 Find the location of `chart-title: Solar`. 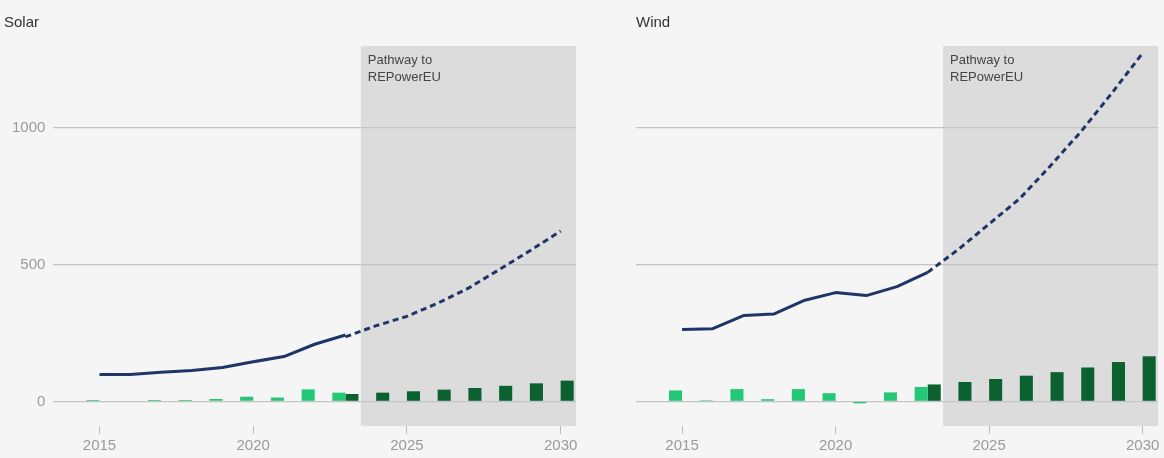

chart-title: Solar is located at coordinates (22, 22).